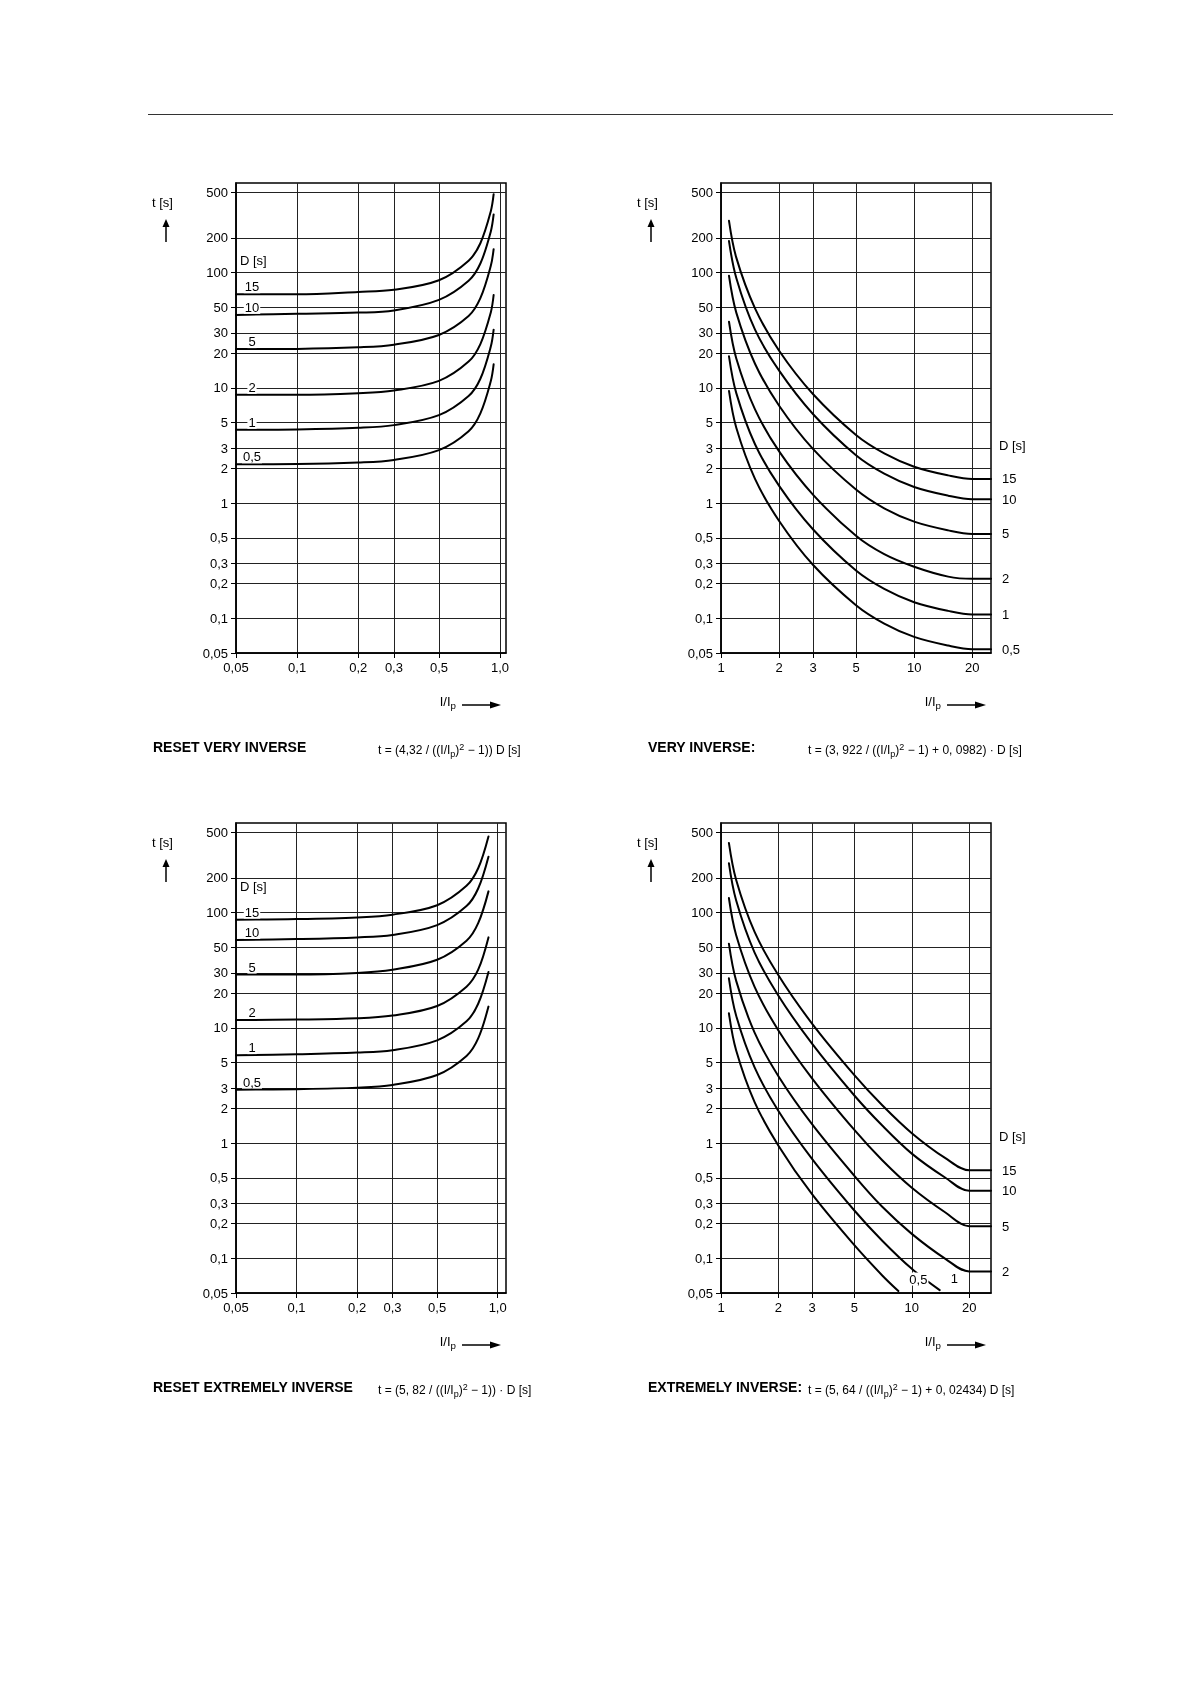 The width and height of the screenshot is (1190, 1684). Describe the element at coordinates (969, 1307) in the screenshot. I see `x-tick-label: 20` at that location.